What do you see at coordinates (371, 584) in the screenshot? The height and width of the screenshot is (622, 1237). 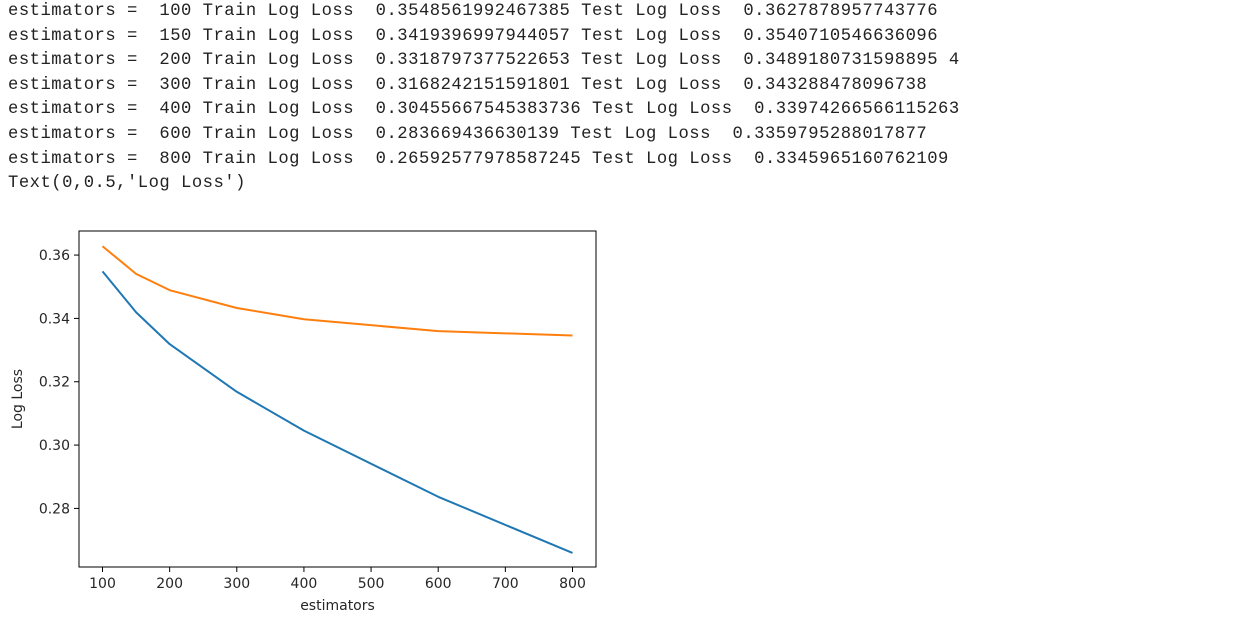 I see `x-tick-label: 500` at bounding box center [371, 584].